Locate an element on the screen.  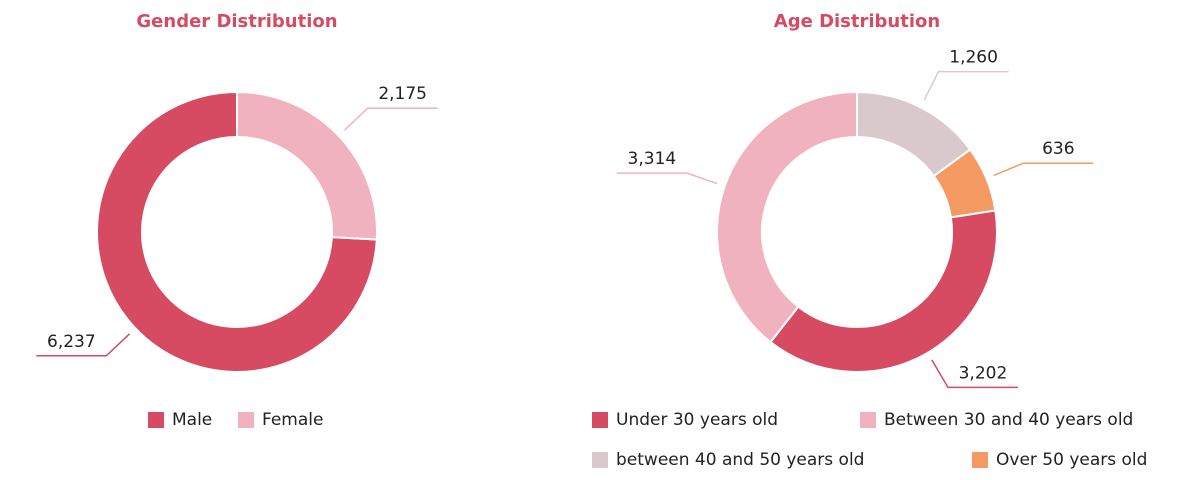
data-label: 2,175 is located at coordinates (402, 94).